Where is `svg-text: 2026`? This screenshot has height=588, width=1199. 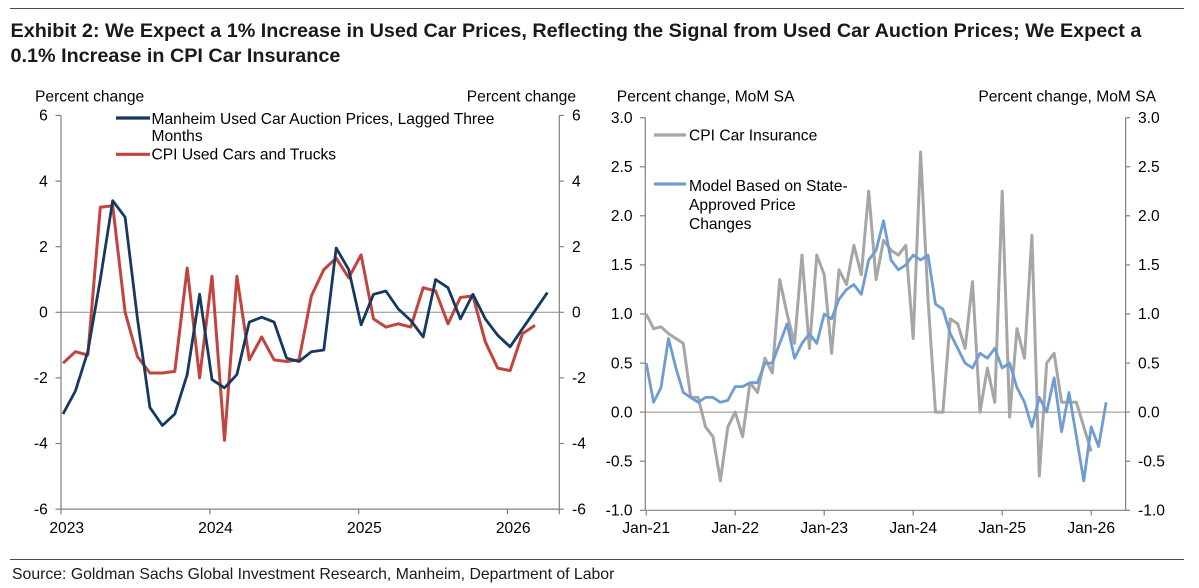
svg-text: 2026 is located at coordinates (513, 528).